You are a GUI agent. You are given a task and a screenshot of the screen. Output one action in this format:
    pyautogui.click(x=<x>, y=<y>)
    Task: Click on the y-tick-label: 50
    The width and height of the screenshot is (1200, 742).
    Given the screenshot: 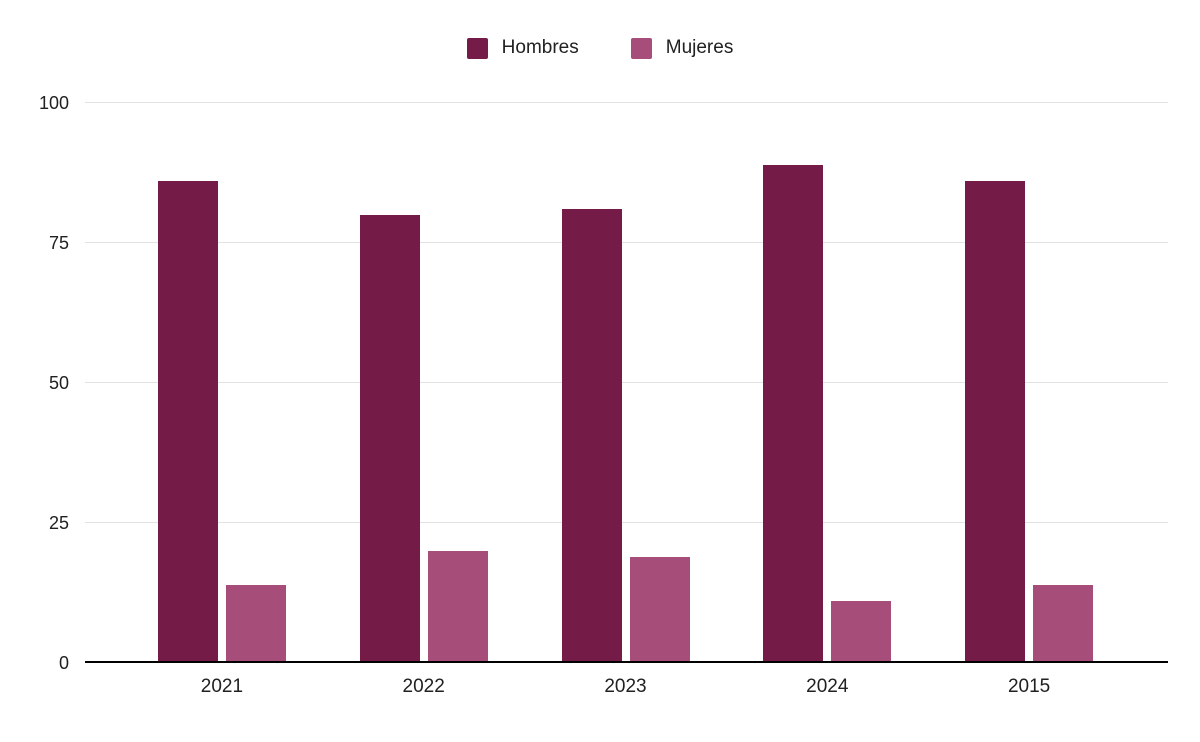 What is the action you would take?
    pyautogui.click(x=58, y=383)
    